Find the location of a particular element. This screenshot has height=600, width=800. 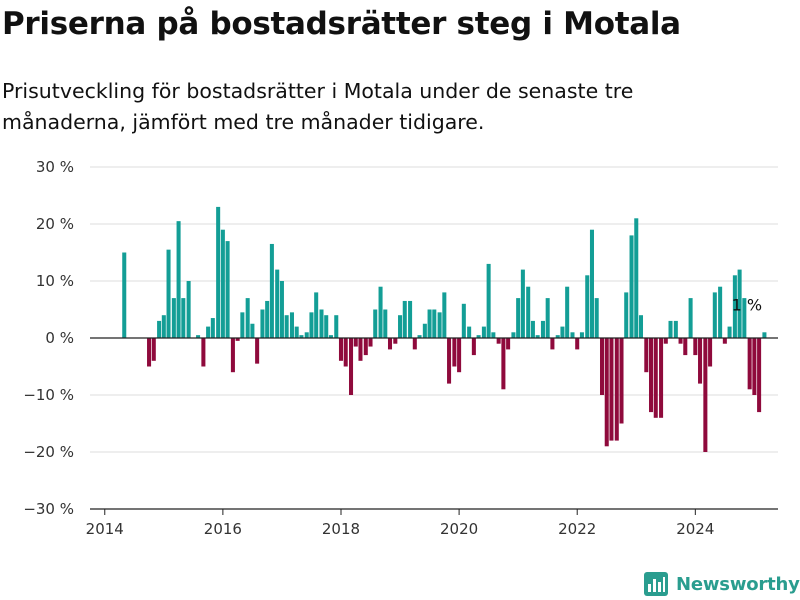

y-tick-label: −20 % is located at coordinates (48, 452).